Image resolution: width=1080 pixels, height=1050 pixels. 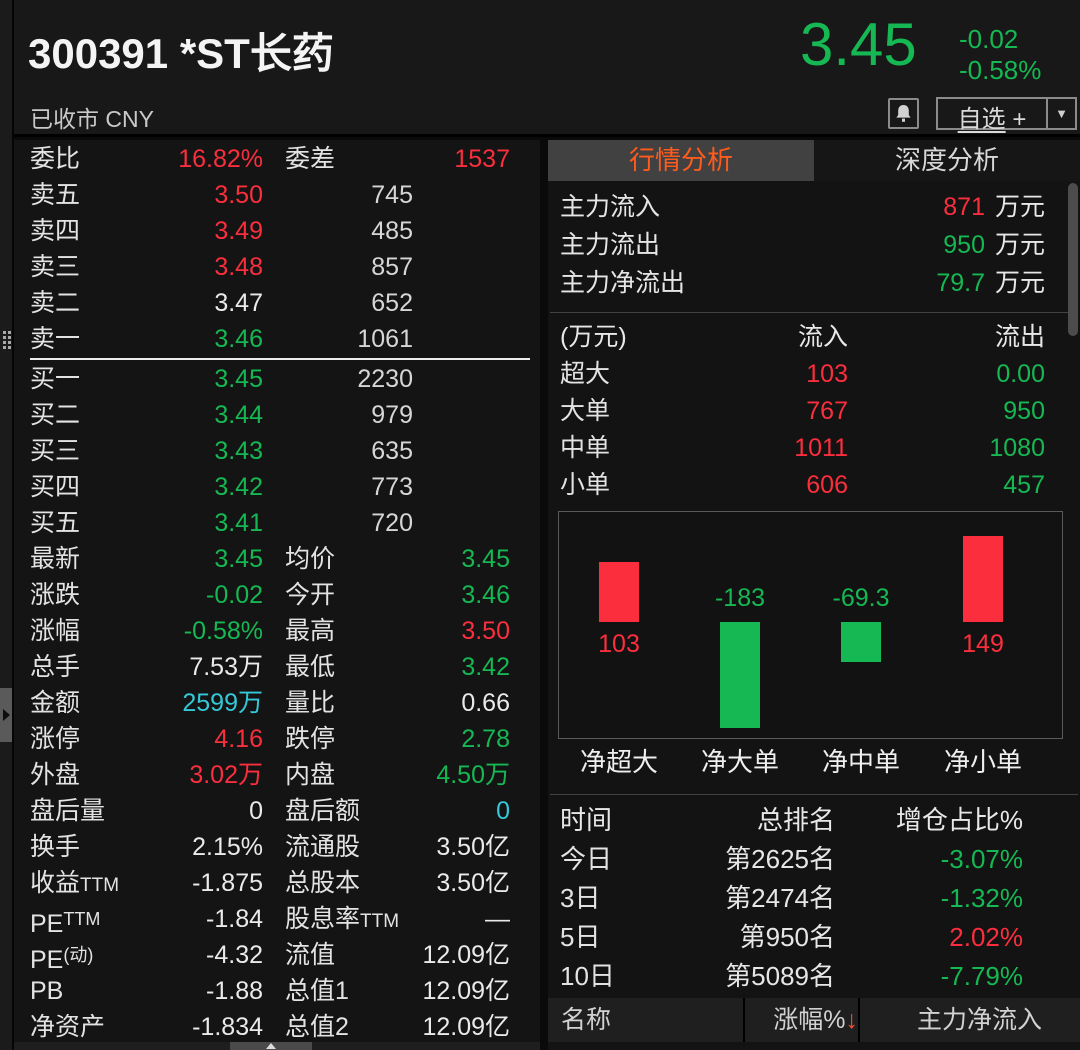 What do you see at coordinates (270, 667) in the screenshot?
I see `stat-row: 总手 7.53万 最低 3.42` at bounding box center [270, 667].